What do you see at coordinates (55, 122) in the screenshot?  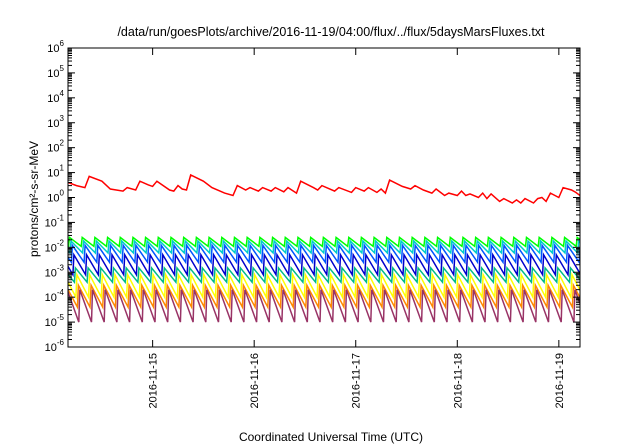 I see `y-tick-label: 10³` at bounding box center [55, 122].